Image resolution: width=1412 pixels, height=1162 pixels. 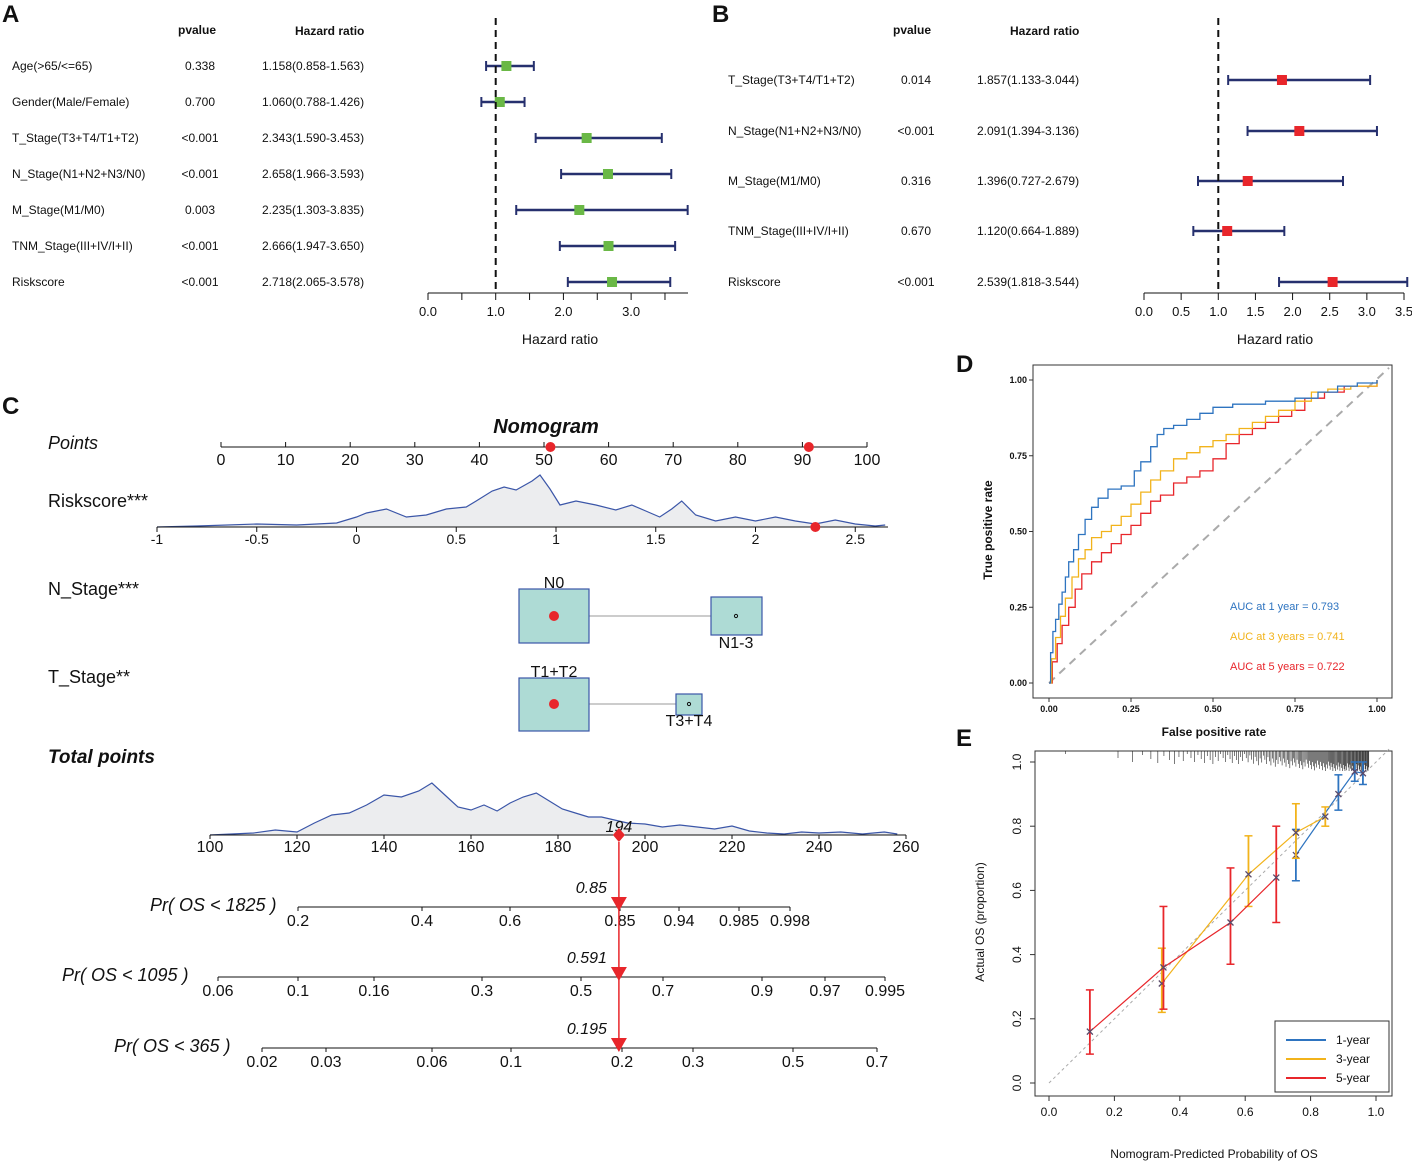 What do you see at coordinates (689, 704) in the screenshot?
I see `t34-dot` at bounding box center [689, 704].